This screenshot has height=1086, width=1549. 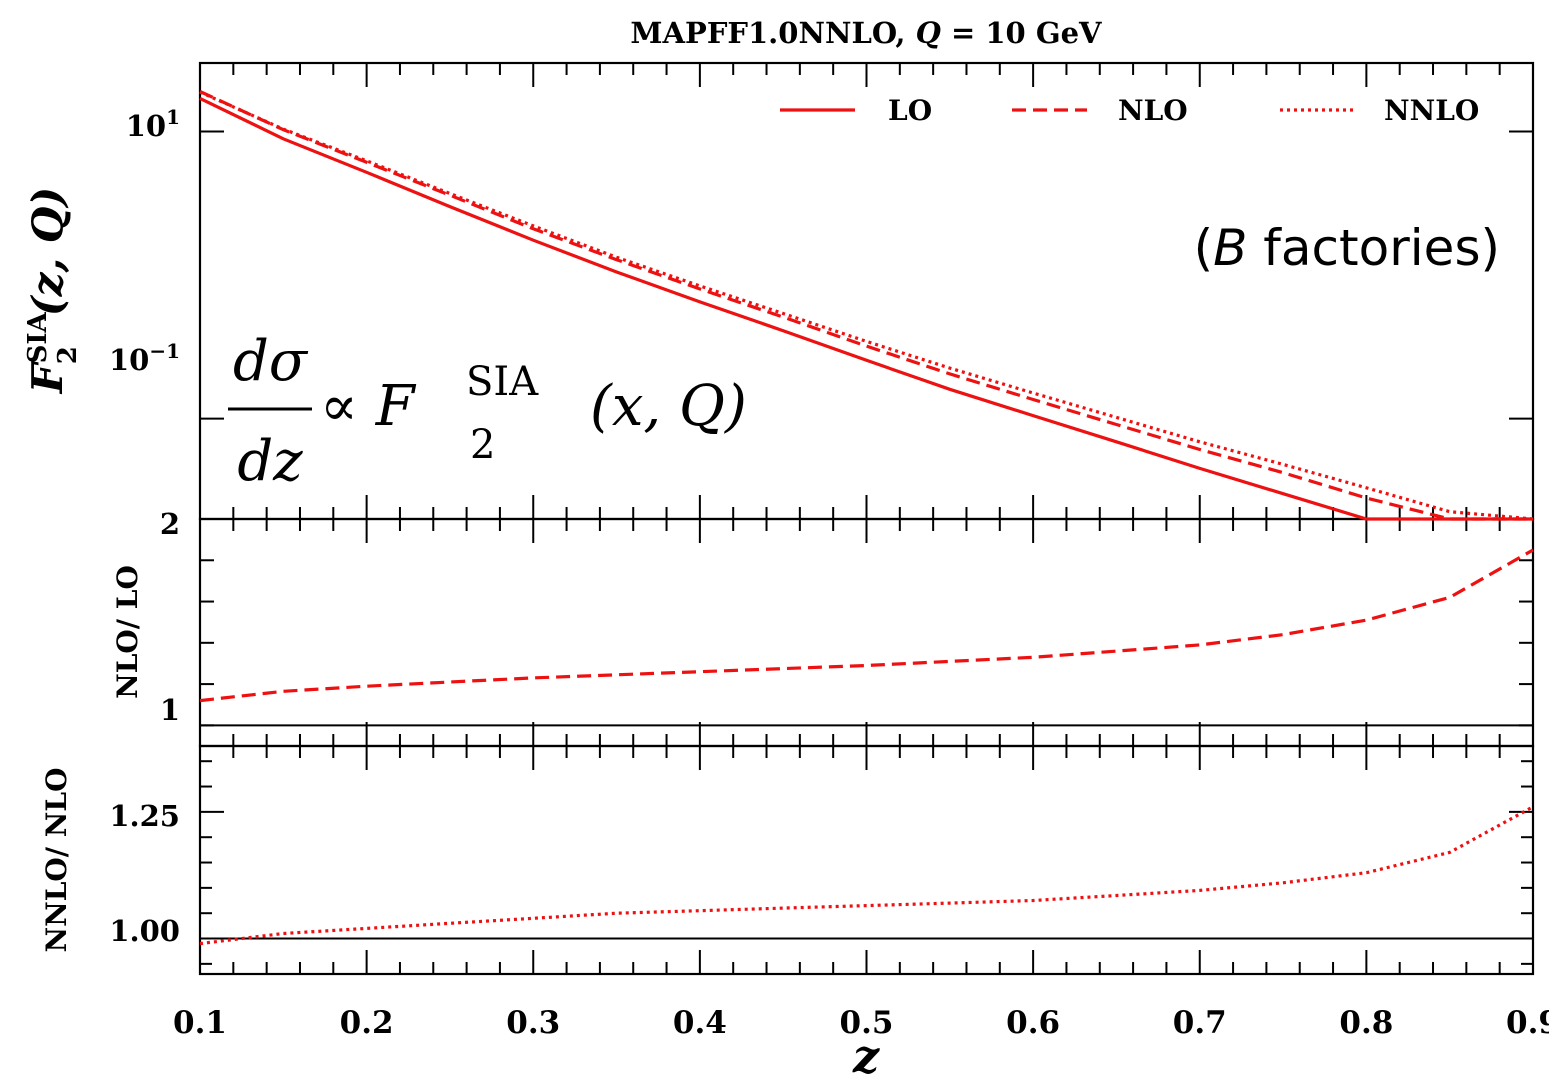 What do you see at coordinates (144, 816) in the screenshot?
I see `y-tick-label-1-25: 1.25` at bounding box center [144, 816].